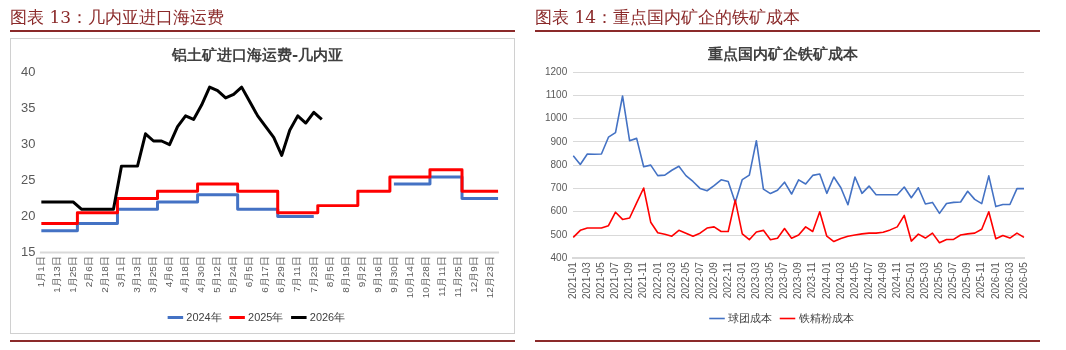 Image resolution: width=1066 pixels, height=350 pixels. Describe the element at coordinates (587, 280) in the screenshot. I see `x-tick-label: 2021-03` at that location.